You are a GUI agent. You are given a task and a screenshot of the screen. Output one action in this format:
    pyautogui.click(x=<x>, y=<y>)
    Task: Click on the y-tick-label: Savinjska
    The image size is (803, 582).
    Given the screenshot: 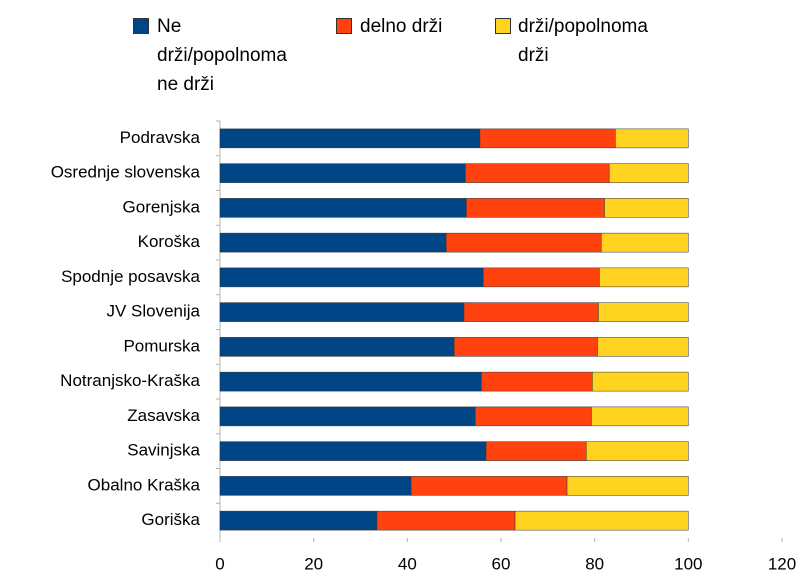 What is the action you would take?
    pyautogui.click(x=163, y=450)
    